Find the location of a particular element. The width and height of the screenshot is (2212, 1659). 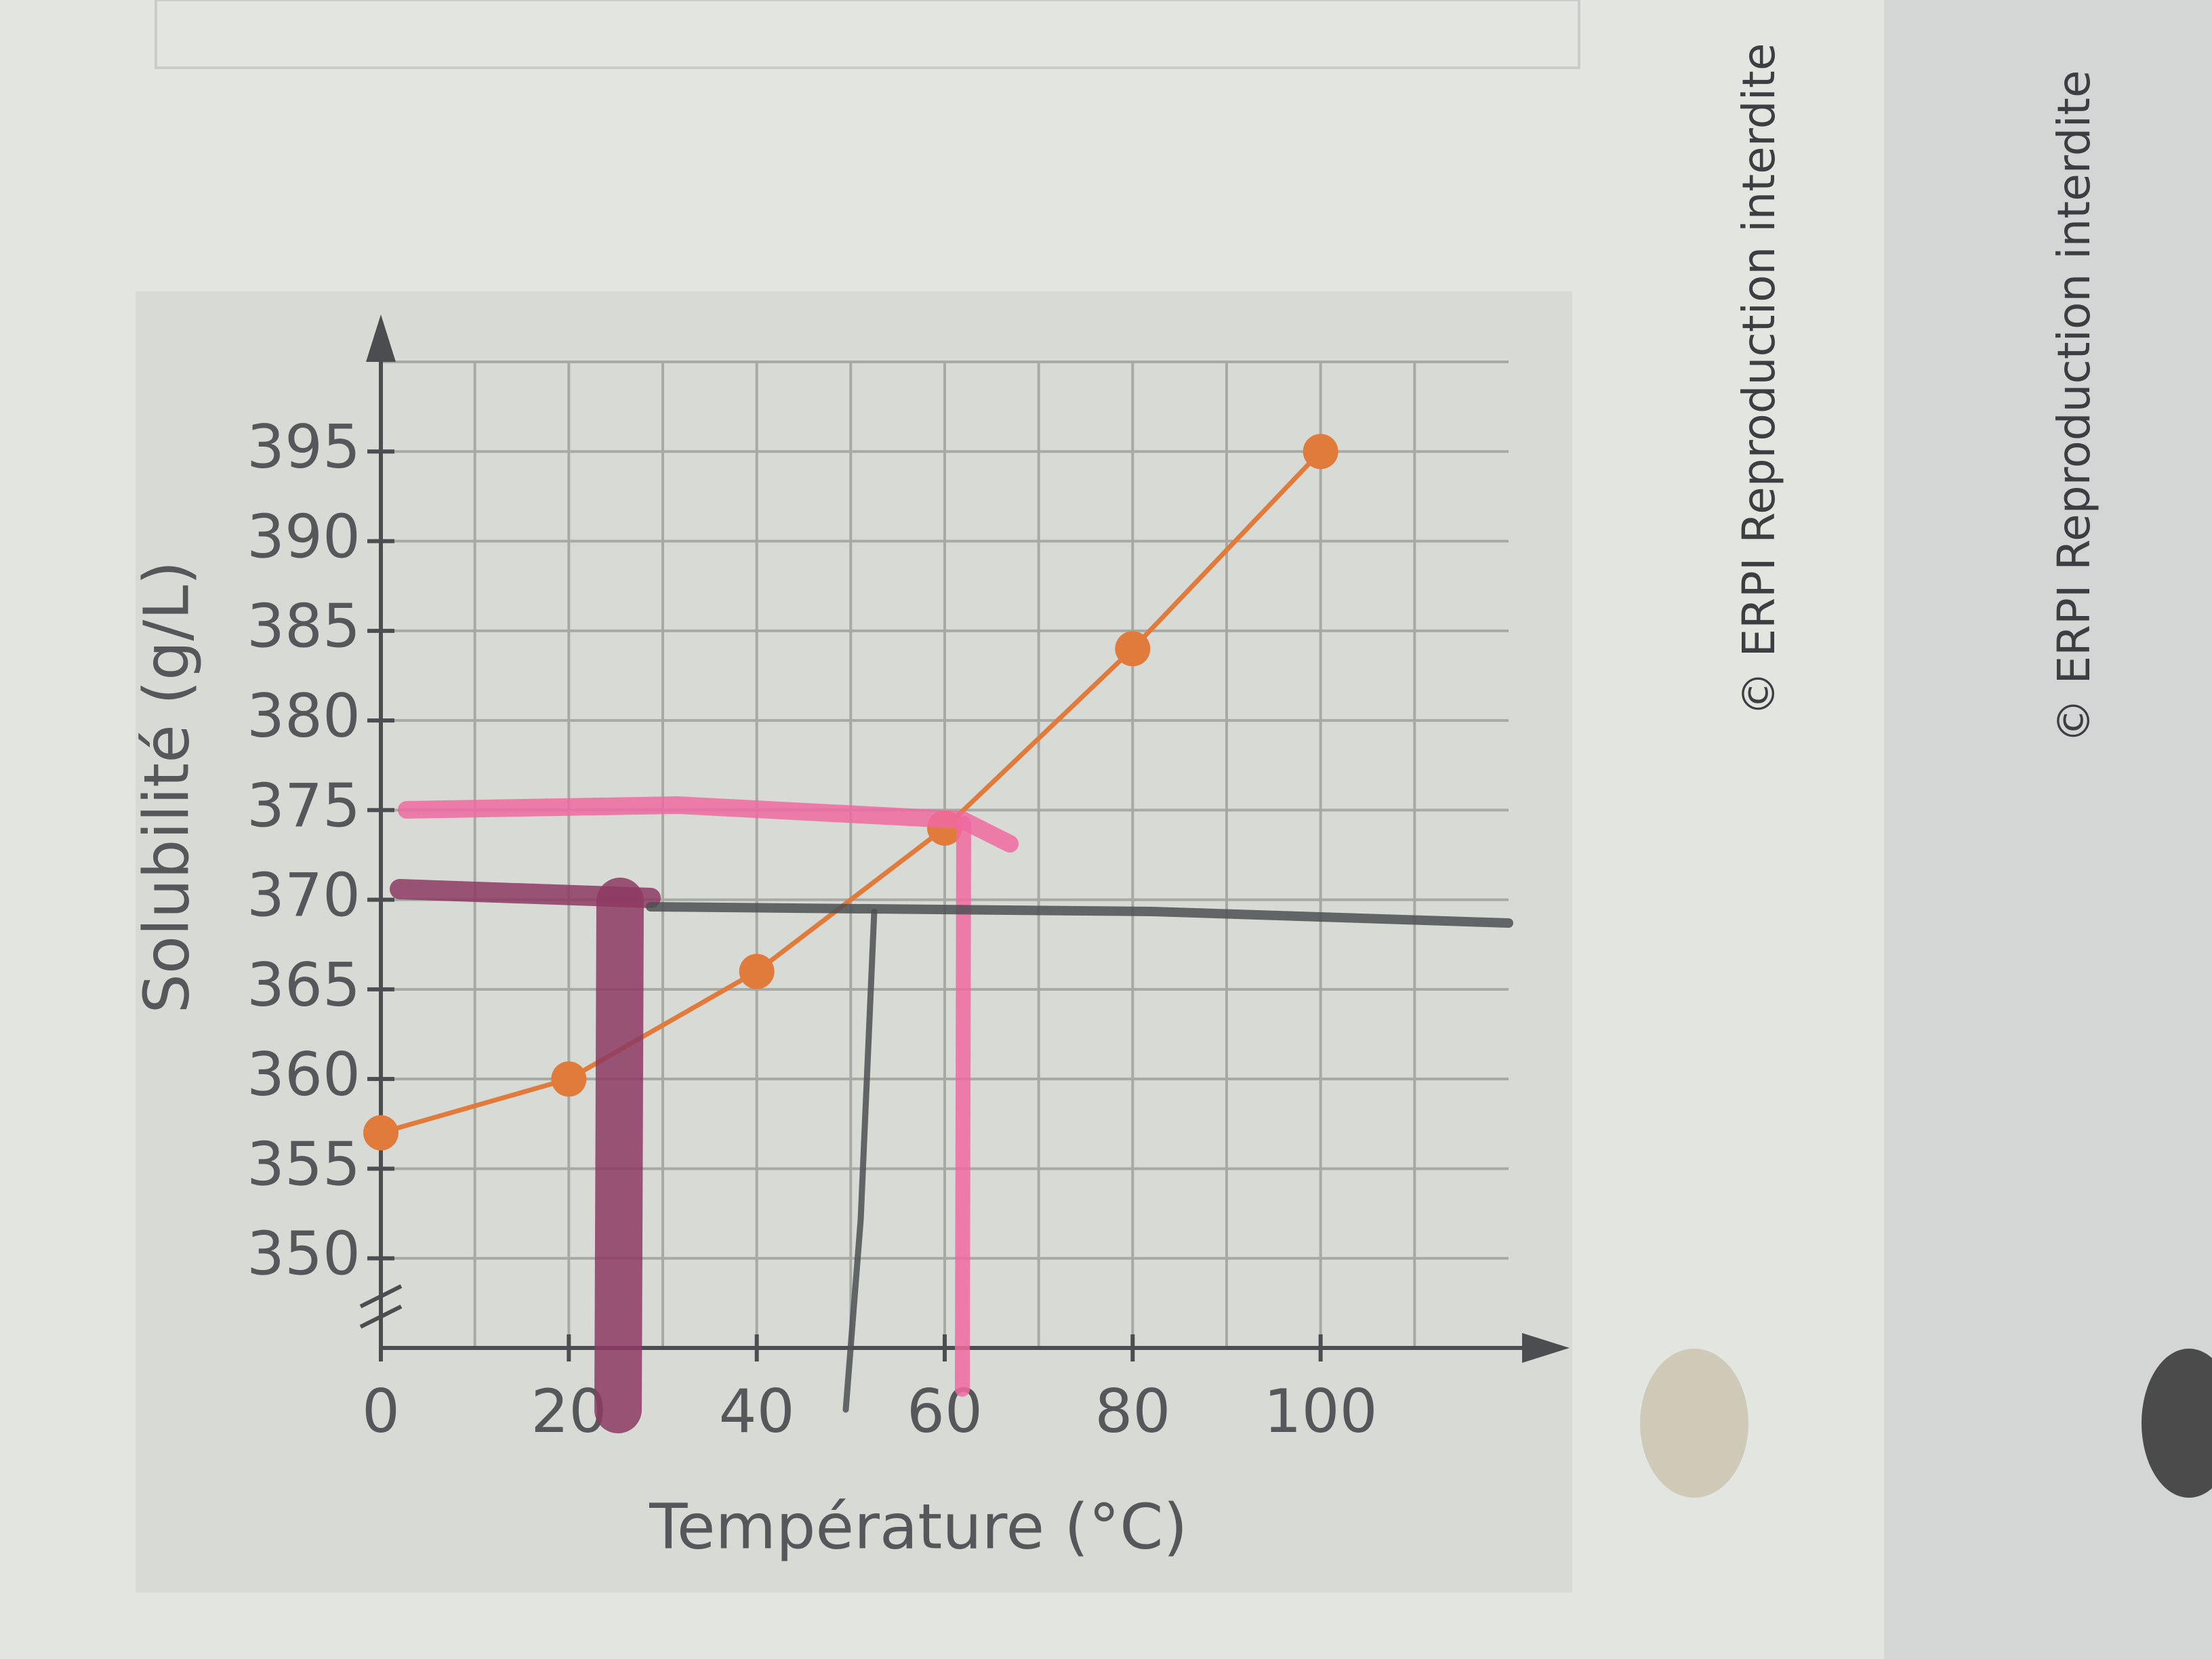

x-tick-label: 20 is located at coordinates (569, 1411).